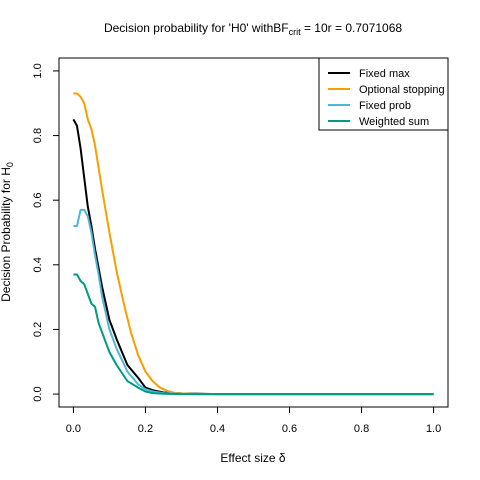 The height and width of the screenshot is (480, 480). I want to click on y-axis-label-main: Decision Probability for H, so click(6, 234).